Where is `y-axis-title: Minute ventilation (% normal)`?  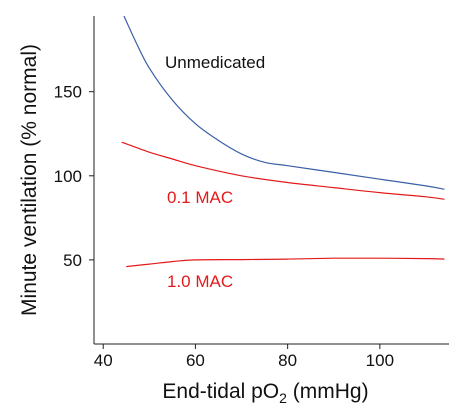 y-axis-title: Minute ventilation (% normal) is located at coordinates (29, 180).